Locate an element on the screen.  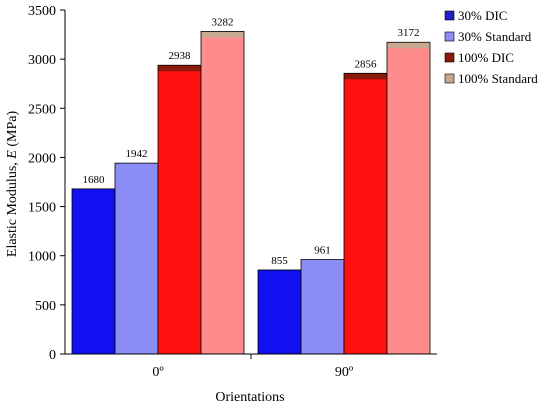
data-label: 1942 is located at coordinates (137, 154).